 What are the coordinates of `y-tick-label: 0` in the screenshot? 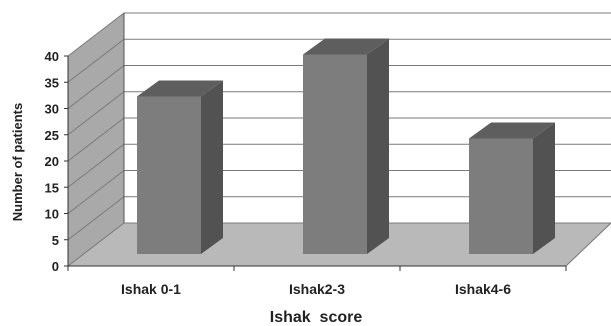 It's located at (55, 266).